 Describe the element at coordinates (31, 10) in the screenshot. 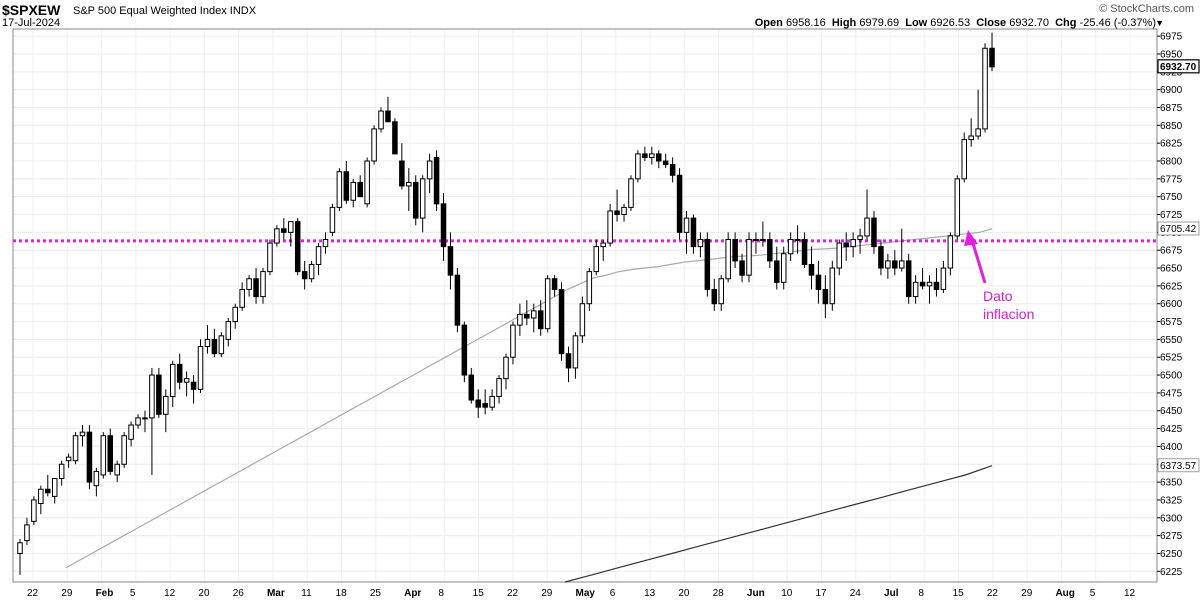

I see `symbol-title: $SPXEW` at that location.